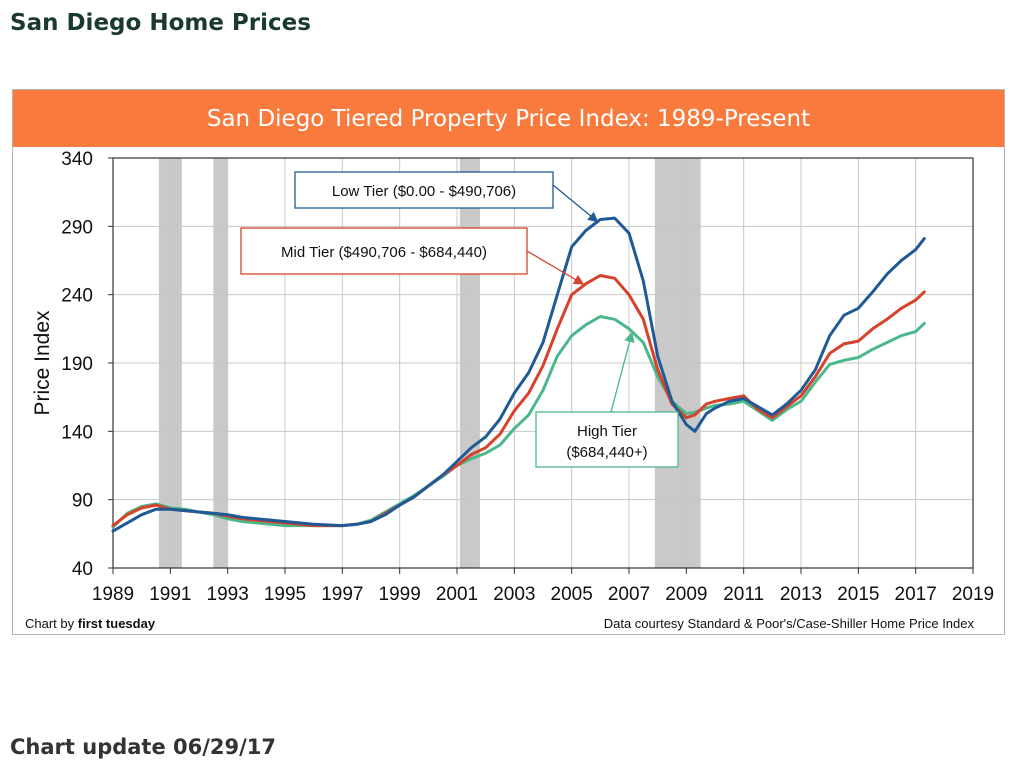  I want to click on y-tick-label: 90, so click(82, 501).